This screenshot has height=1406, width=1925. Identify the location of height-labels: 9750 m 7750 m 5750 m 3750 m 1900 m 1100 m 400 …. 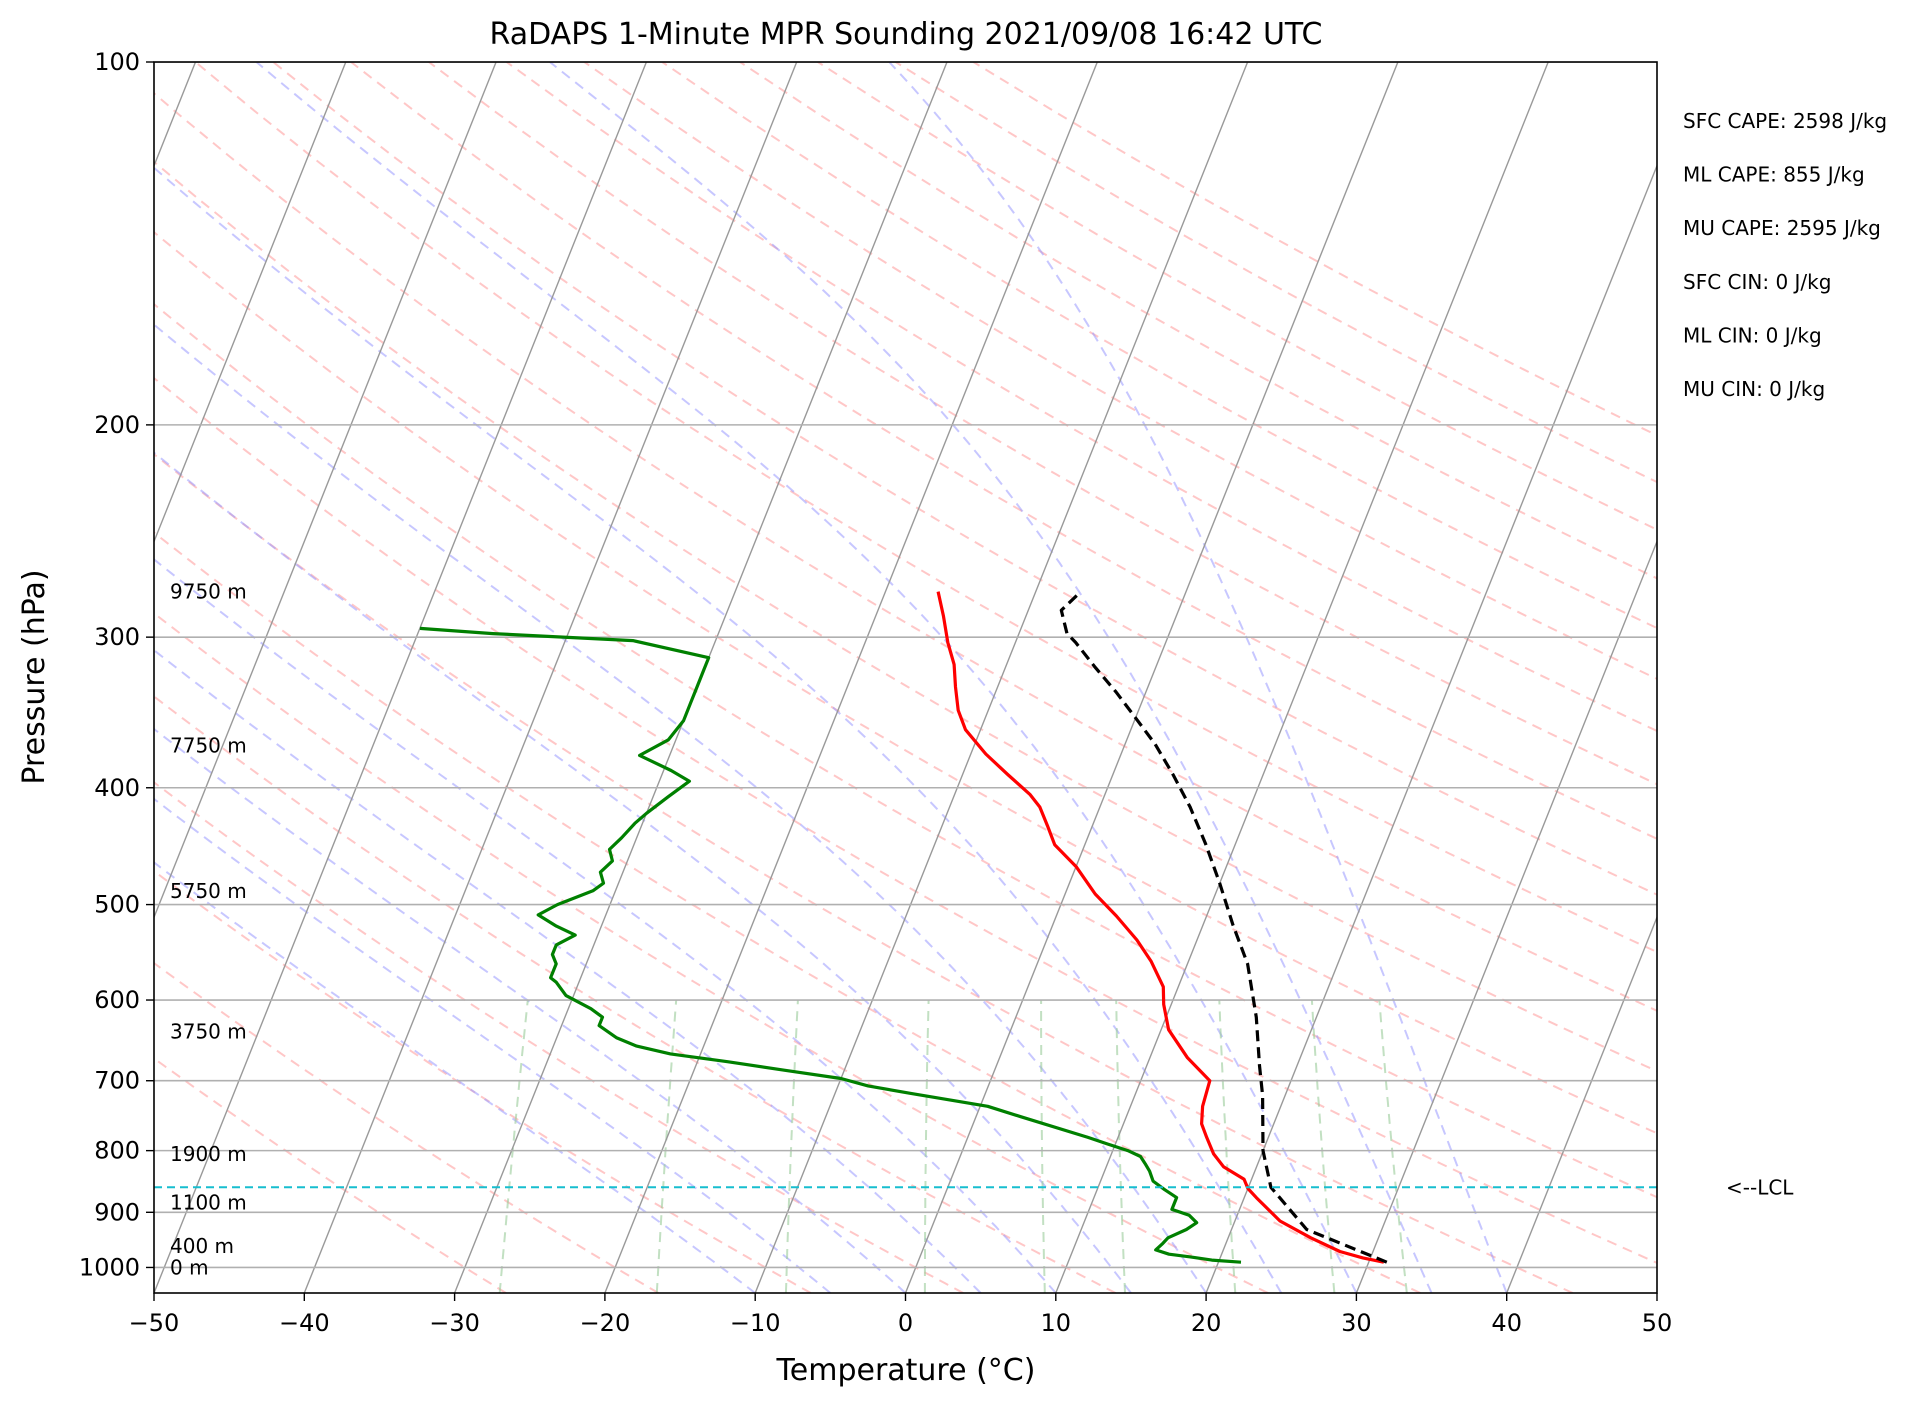
(208, 930).